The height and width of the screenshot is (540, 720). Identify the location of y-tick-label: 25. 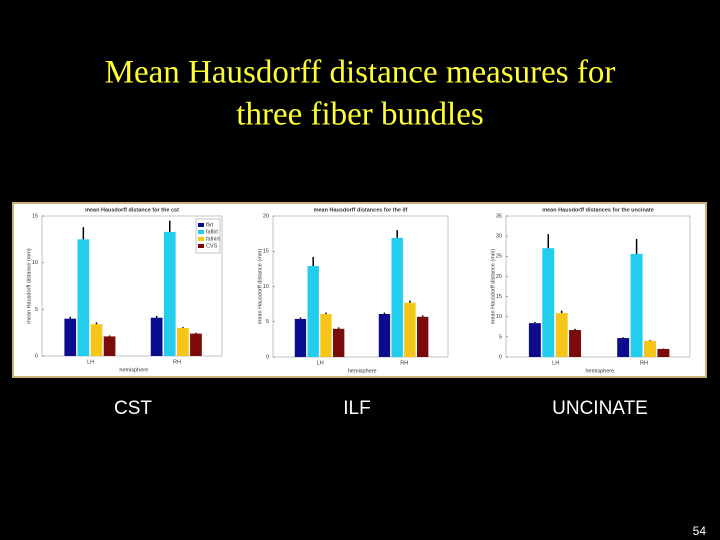
(499, 257).